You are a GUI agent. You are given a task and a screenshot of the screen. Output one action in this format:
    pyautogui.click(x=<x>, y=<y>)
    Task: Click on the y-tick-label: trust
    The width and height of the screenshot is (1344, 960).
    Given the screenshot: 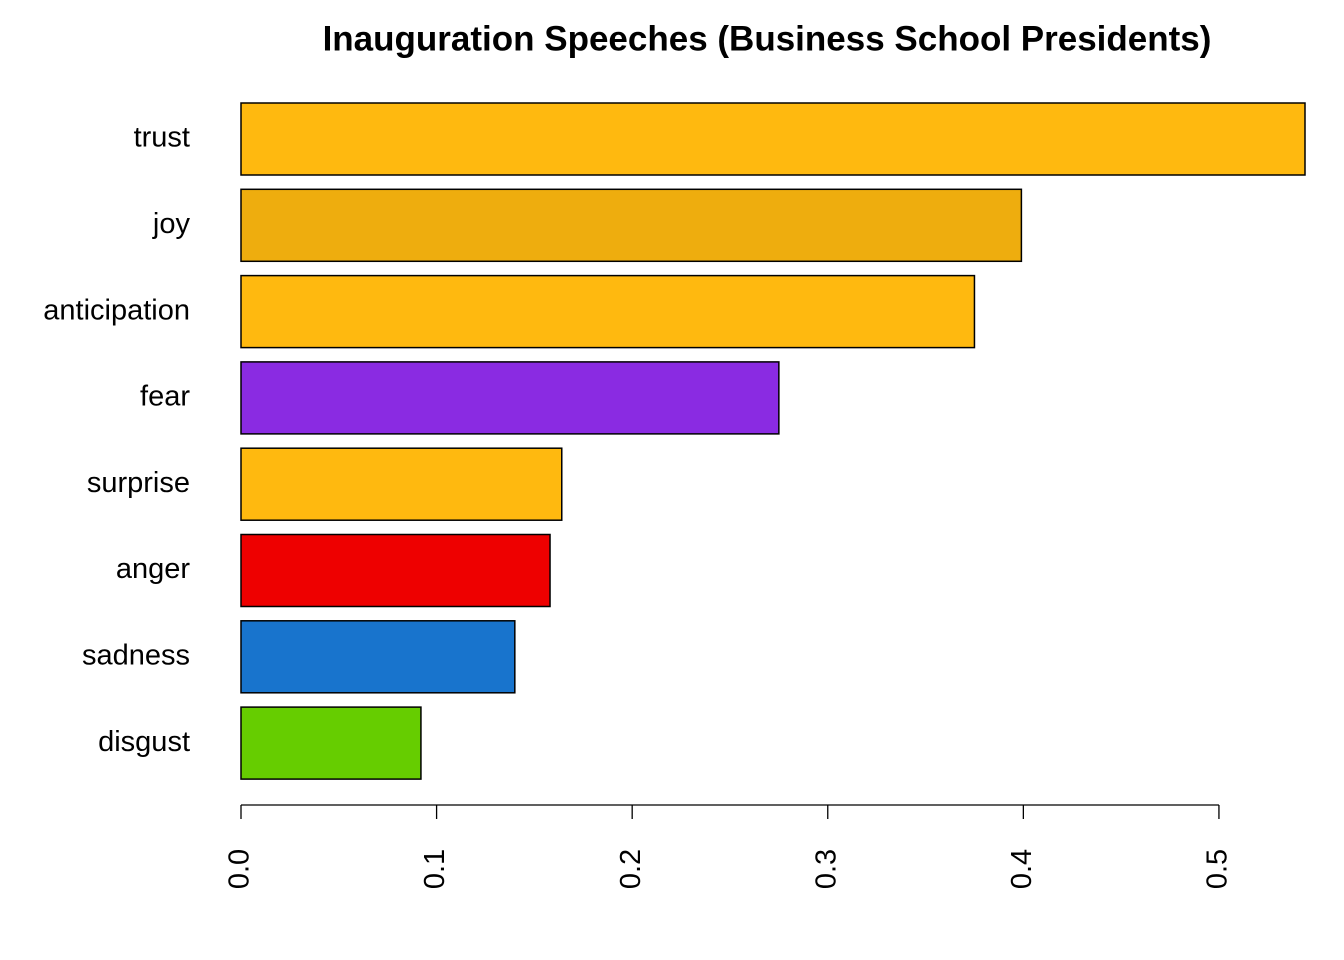 What is the action you would take?
    pyautogui.click(x=162, y=138)
    